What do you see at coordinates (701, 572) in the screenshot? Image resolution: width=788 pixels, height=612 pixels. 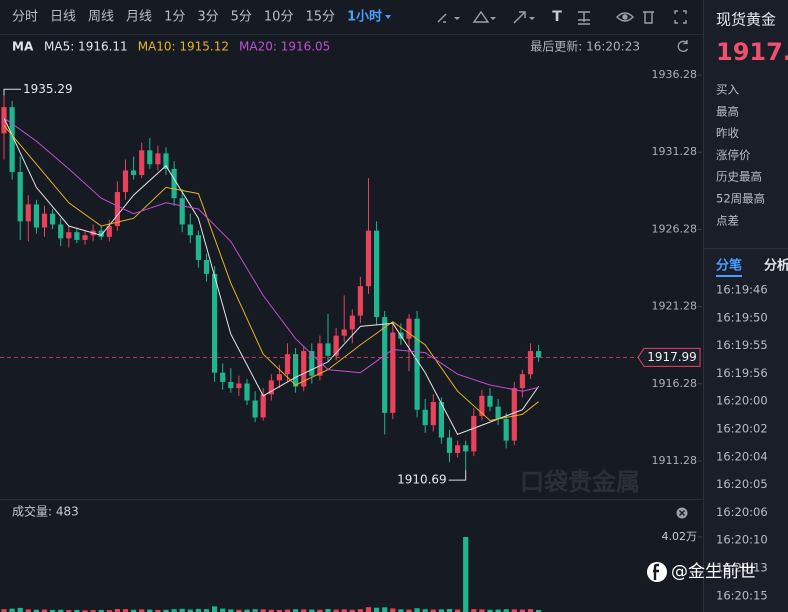 I see `footer-watermark: @金生前世` at bounding box center [701, 572].